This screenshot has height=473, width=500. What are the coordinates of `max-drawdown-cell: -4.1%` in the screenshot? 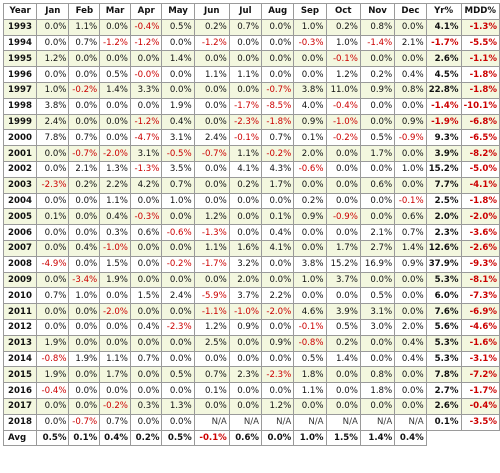 It's located at (480, 185).